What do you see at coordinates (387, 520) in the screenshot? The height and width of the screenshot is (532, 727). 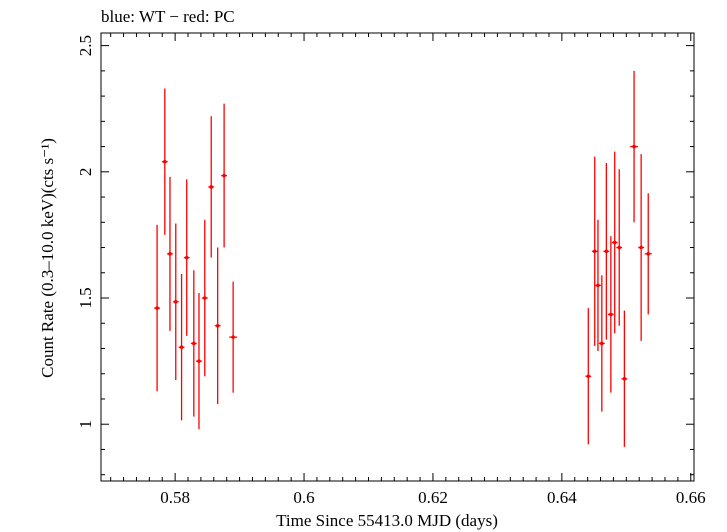 I see `x-axis-label: Time Since 55413.0 MJD (days)` at bounding box center [387, 520].